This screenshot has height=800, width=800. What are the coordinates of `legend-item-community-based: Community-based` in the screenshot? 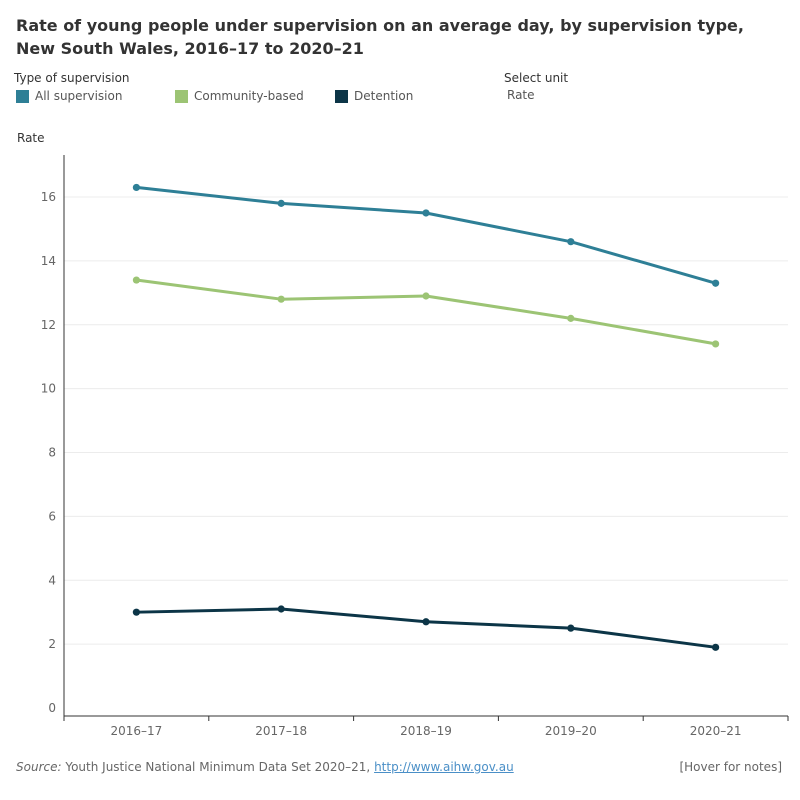 It's located at (239, 96).